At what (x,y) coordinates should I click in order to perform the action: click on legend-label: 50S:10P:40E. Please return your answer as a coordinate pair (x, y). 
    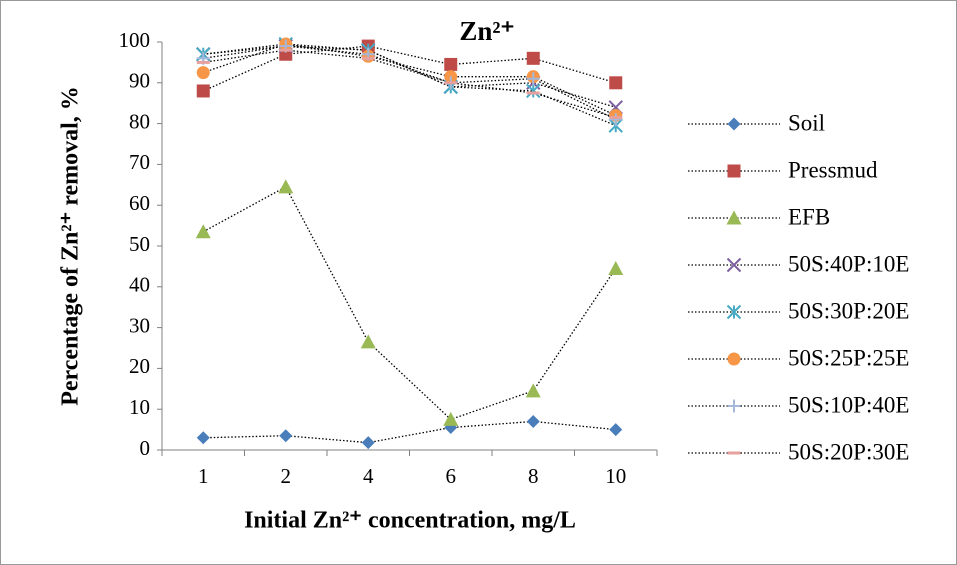
    Looking at the image, I should click on (848, 404).